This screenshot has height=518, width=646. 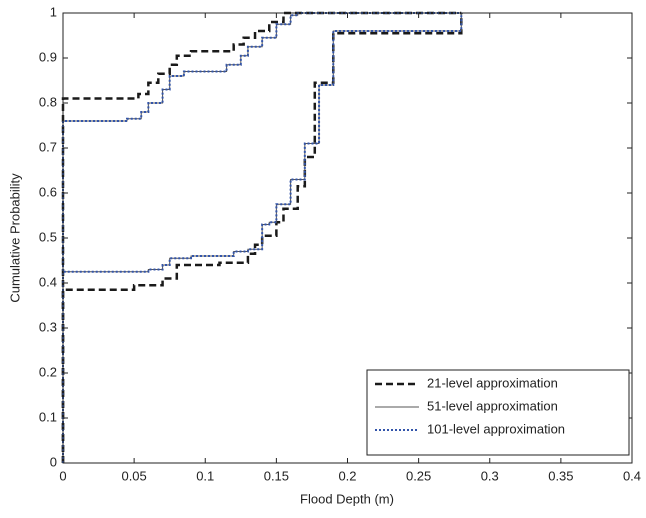 I want to click on y-tick-label: 0.3, so click(x=48, y=326).